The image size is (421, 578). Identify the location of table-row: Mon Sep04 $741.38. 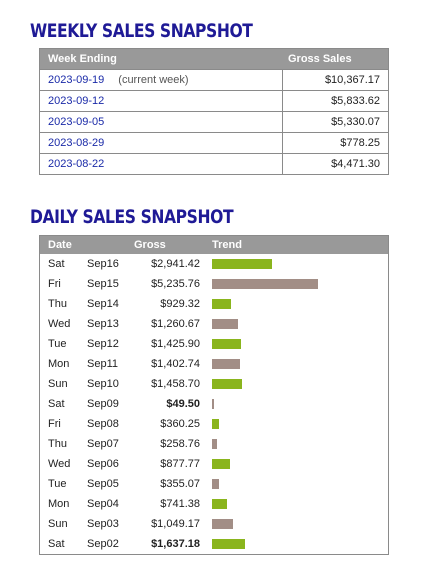
(214, 504).